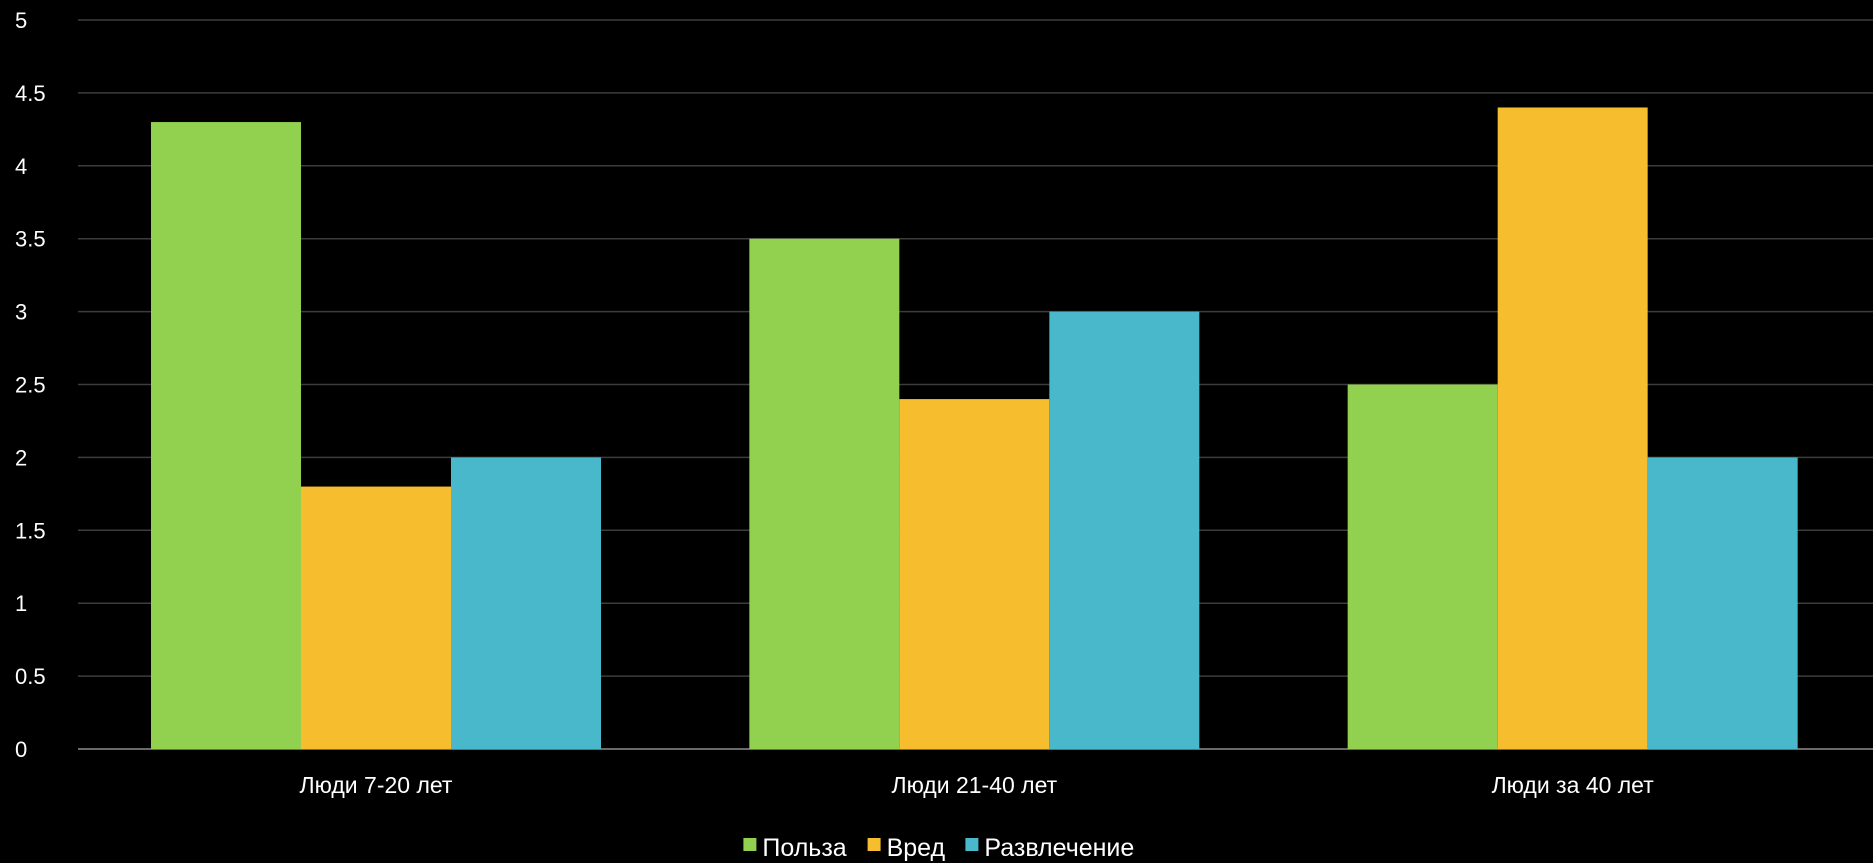 Image resolution: width=1873 pixels, height=863 pixels. I want to click on y-tick-label: 3, so click(21, 312).